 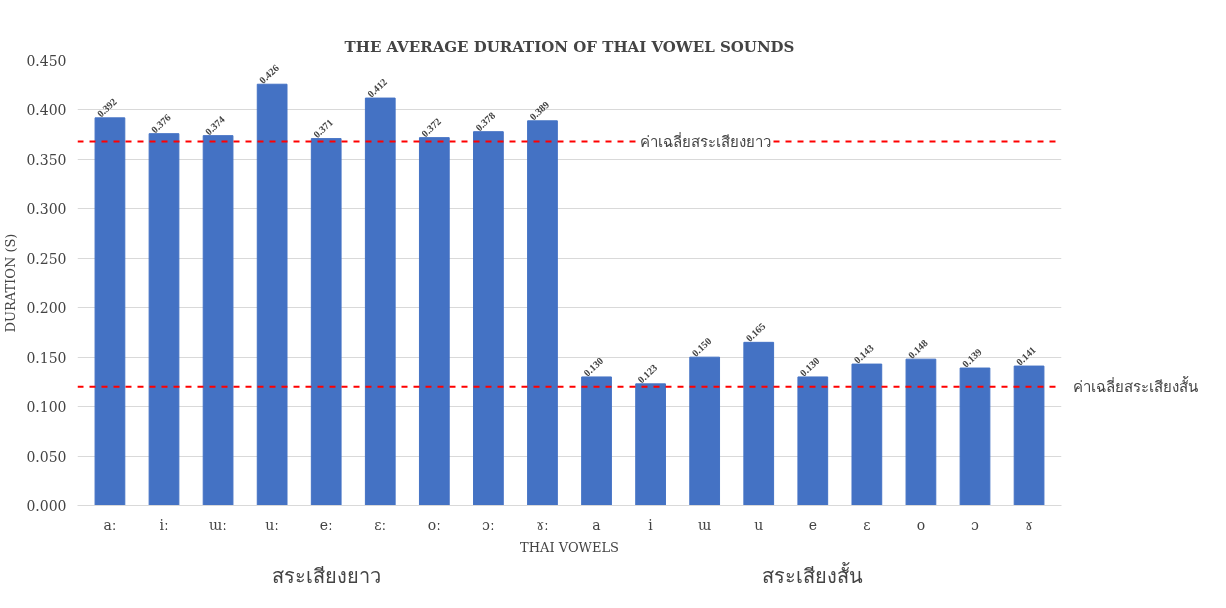 I want to click on ref-line-label: ค่าเฉลี่ยสระเสียงสั้น, so click(x=1135, y=385).